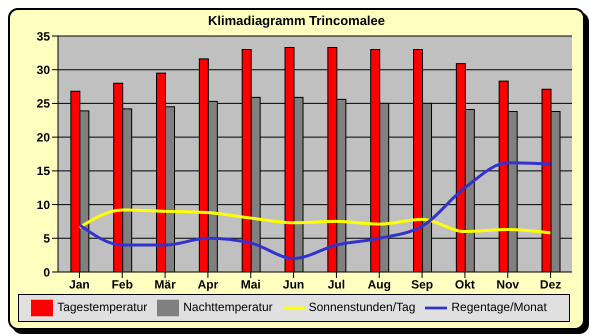 The image size is (589, 336). Describe the element at coordinates (315, 221) in the screenshot. I see `line-series` at that location.